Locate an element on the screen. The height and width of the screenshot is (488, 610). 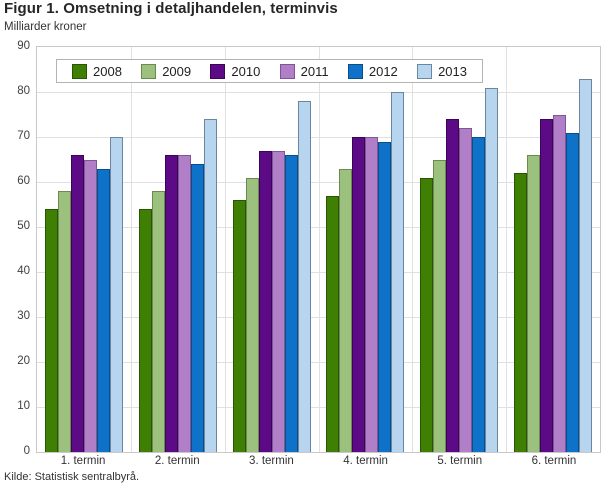
y-tick-label: 0 is located at coordinates (26, 451).